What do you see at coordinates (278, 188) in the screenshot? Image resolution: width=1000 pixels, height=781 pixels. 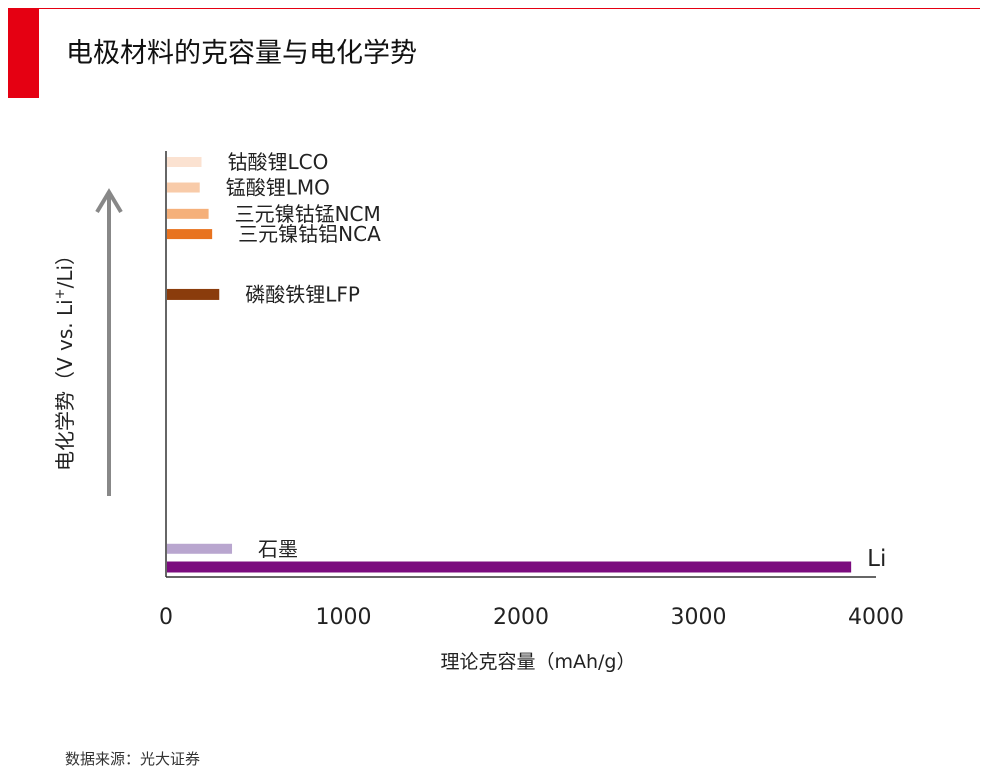 I see `bar-label-2: 锰酸锂LMO` at bounding box center [278, 188].